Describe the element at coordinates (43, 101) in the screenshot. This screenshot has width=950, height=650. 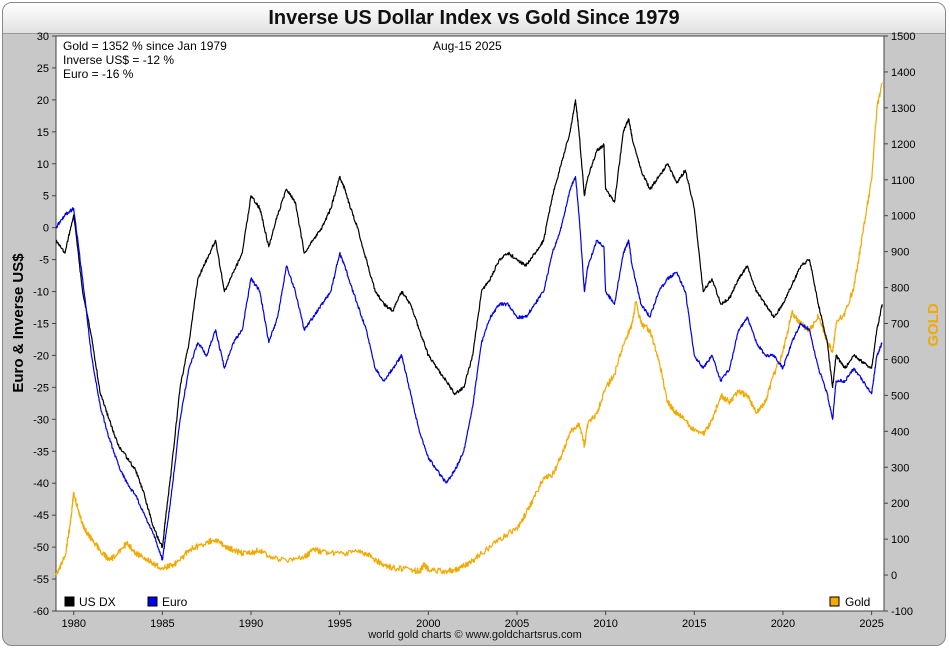
I see `left-tick-label: 20` at that location.